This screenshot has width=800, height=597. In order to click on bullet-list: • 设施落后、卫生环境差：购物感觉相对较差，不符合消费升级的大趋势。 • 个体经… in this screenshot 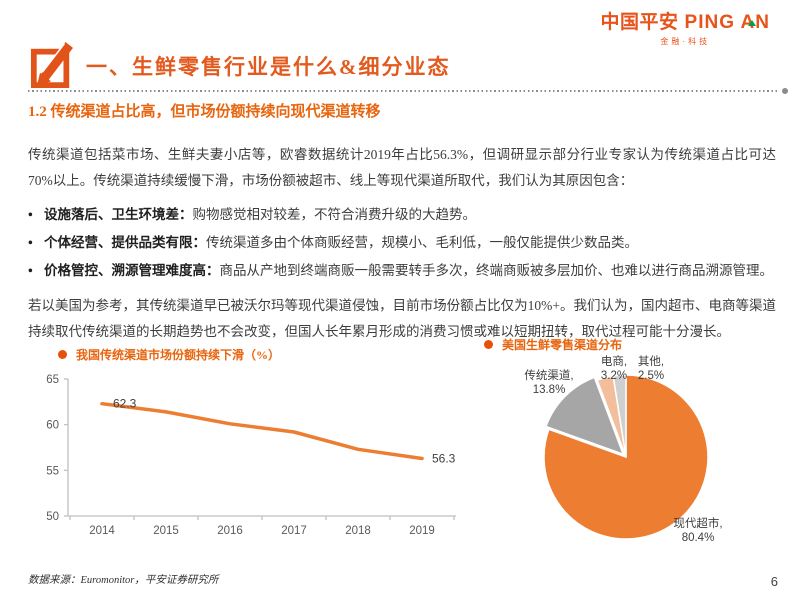, I will do `click(402, 243)`.